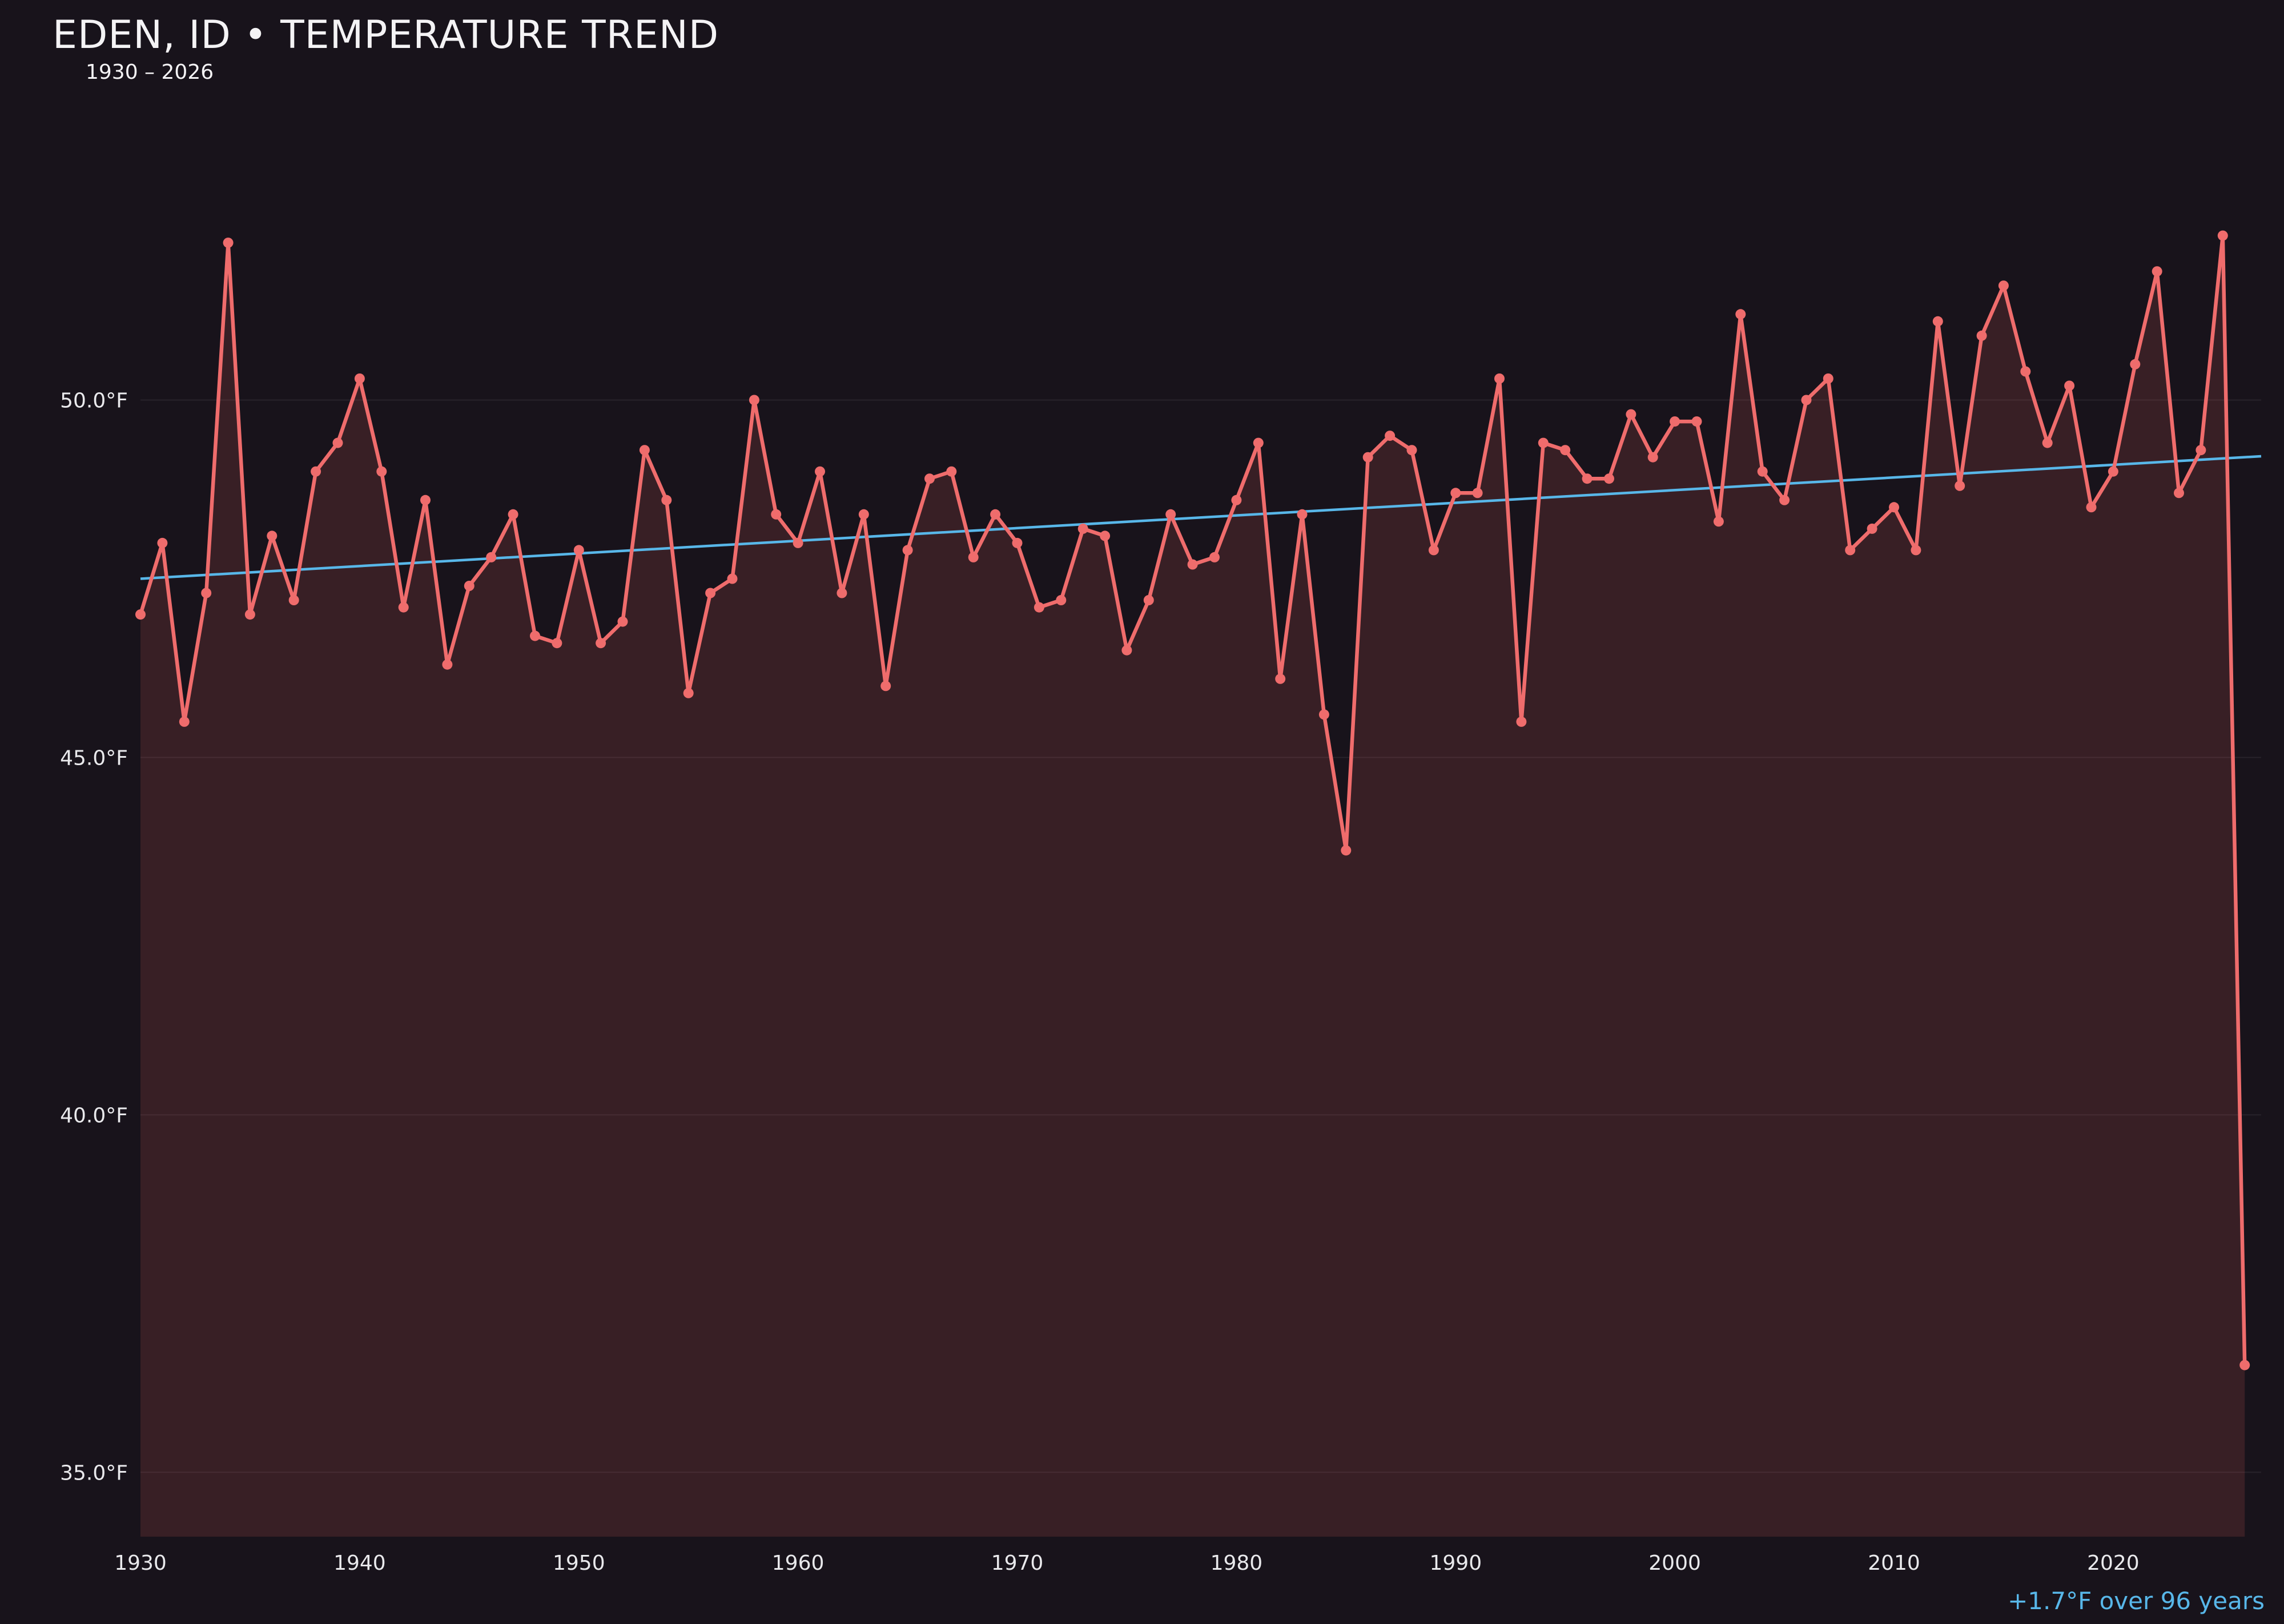 The height and width of the screenshot is (1624, 2284). I want to click on x-tick-label: 1990, so click(1455, 1563).